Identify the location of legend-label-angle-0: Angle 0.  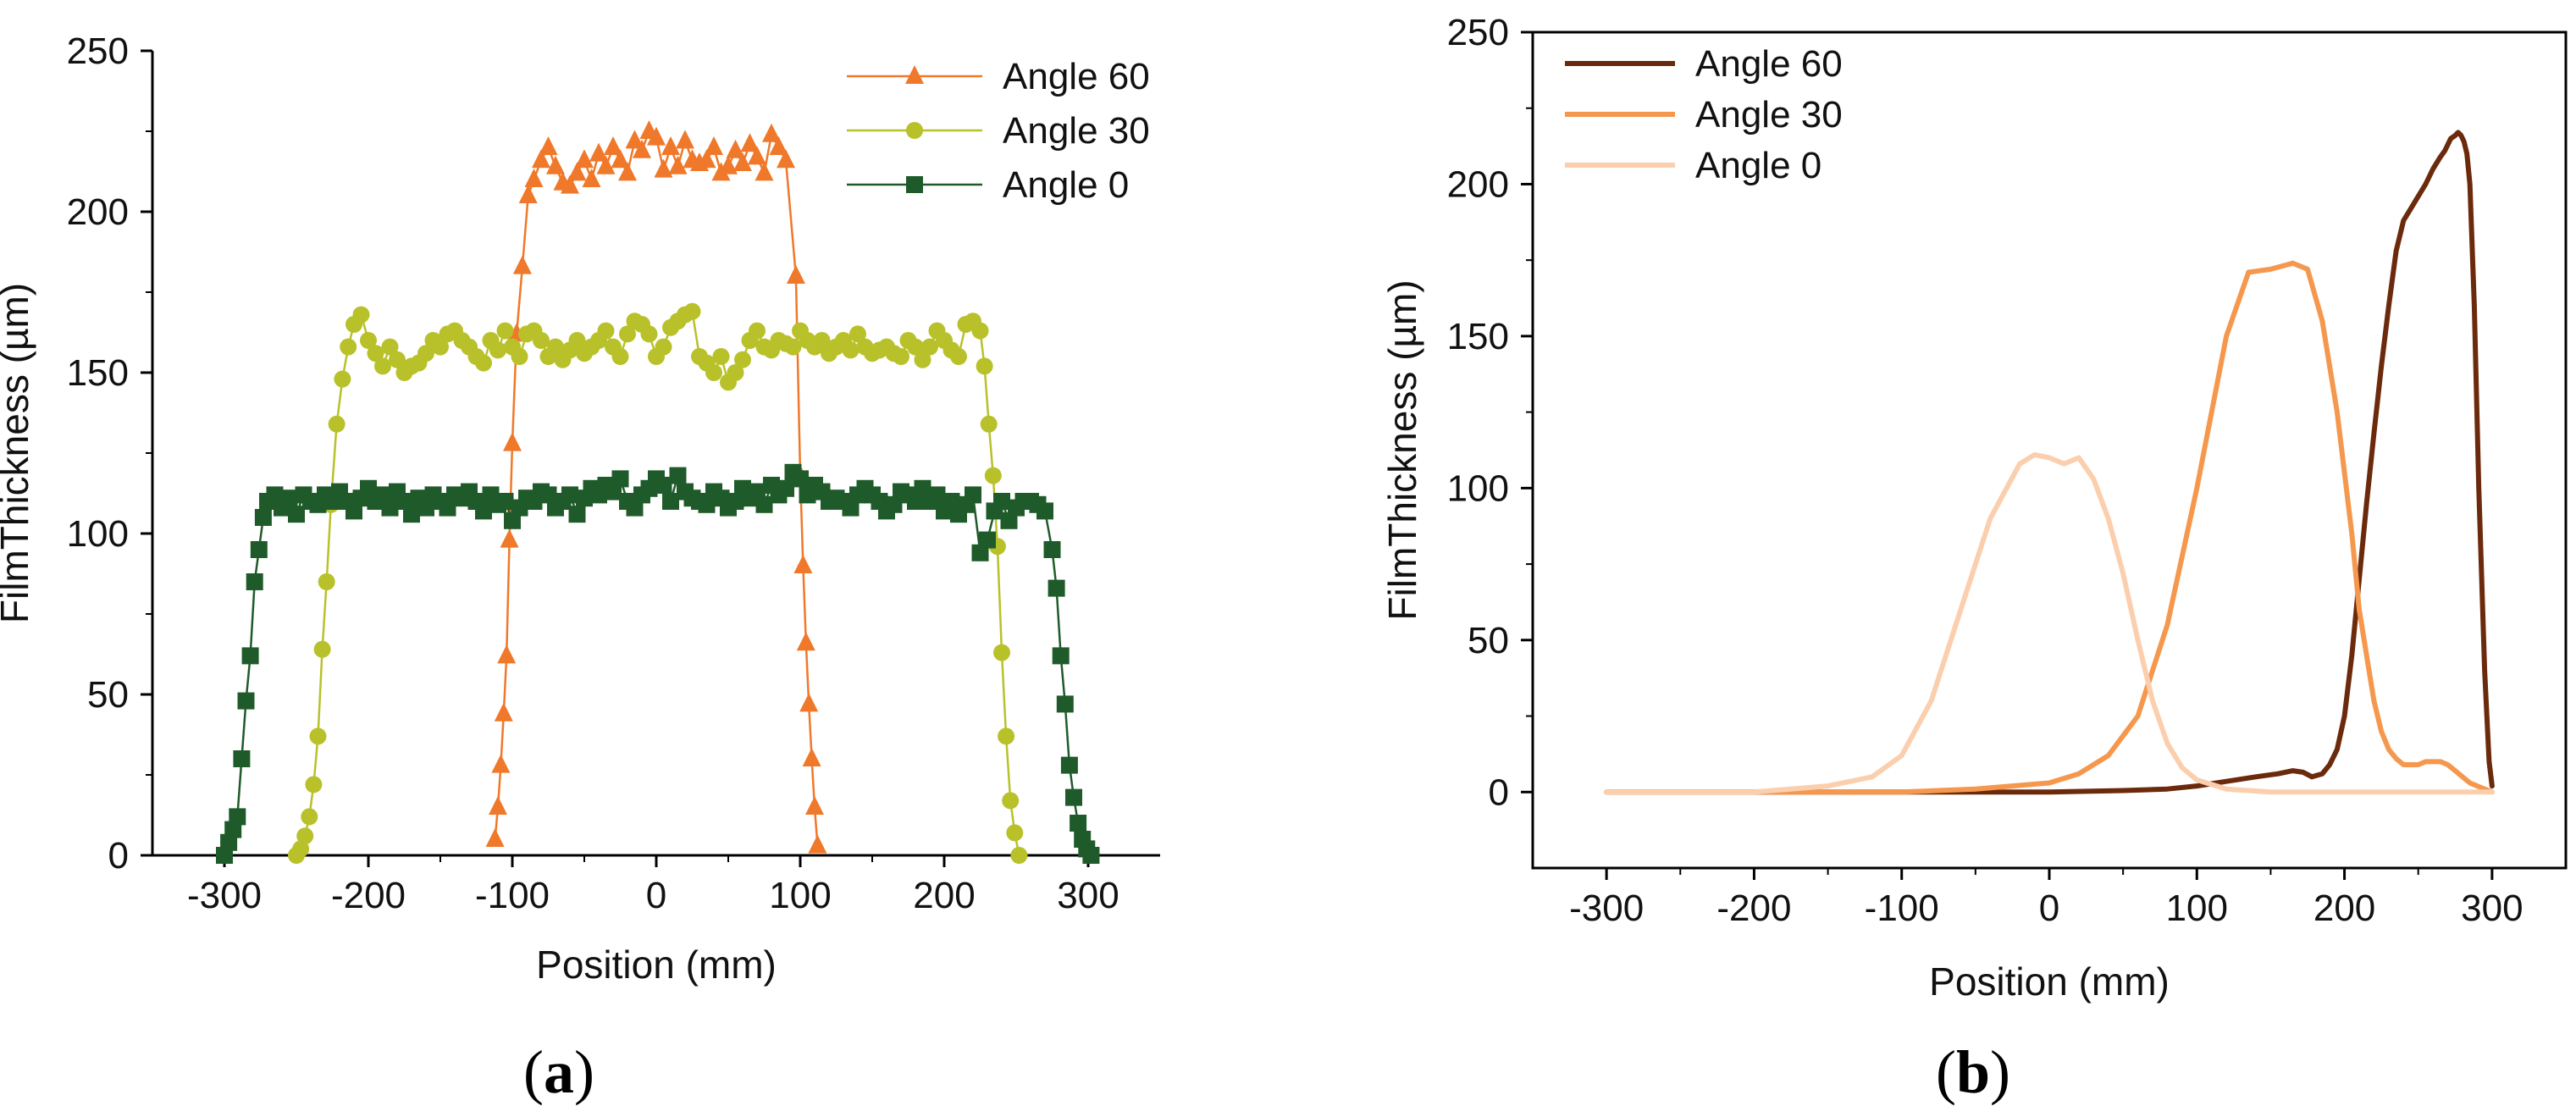
(1758, 165).